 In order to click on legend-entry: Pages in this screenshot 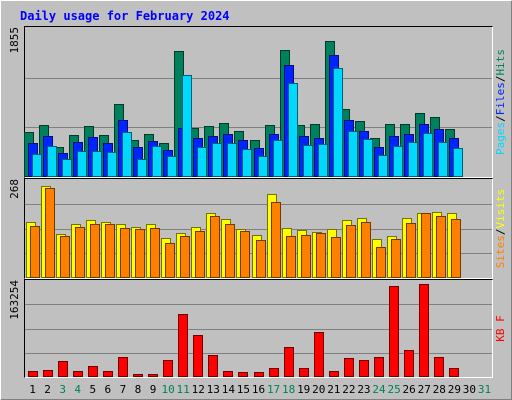, I will do `click(500, 138)`.